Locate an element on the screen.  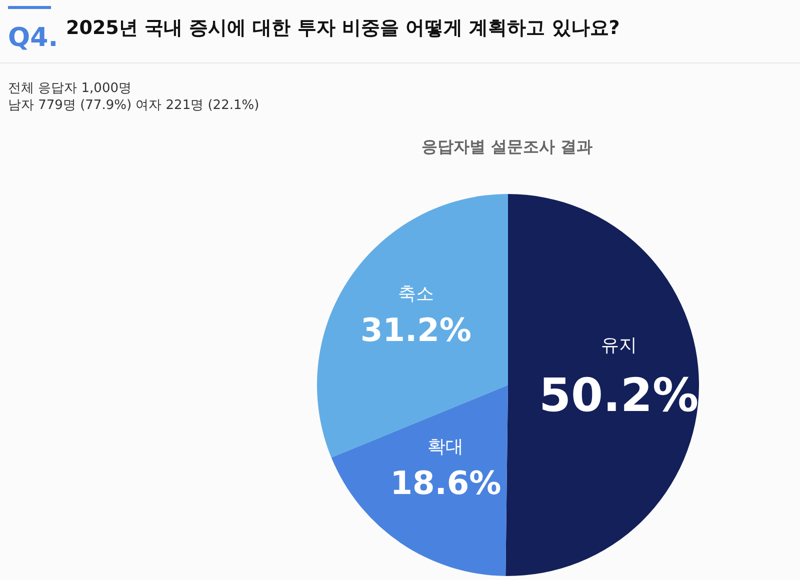
slice-label: 확대 is located at coordinates (446, 447).